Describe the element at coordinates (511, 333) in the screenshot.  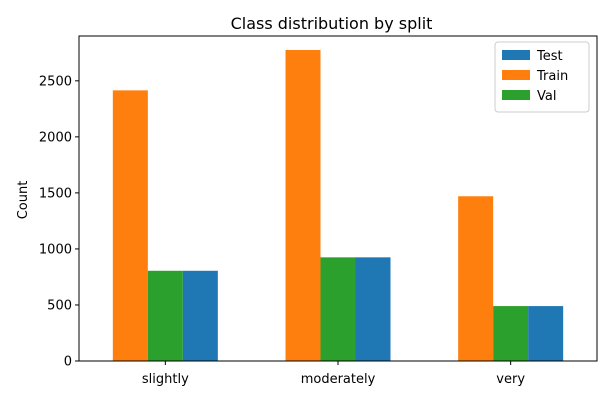
I see `bar-val-very` at that location.